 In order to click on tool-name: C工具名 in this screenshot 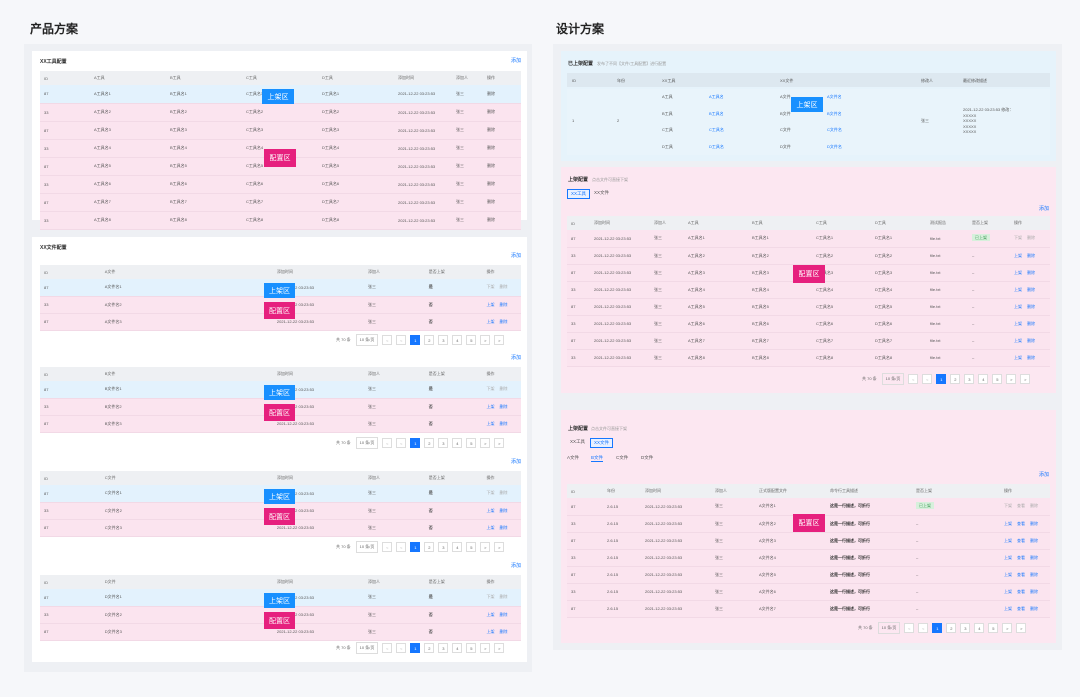, I will do `click(716, 129)`.